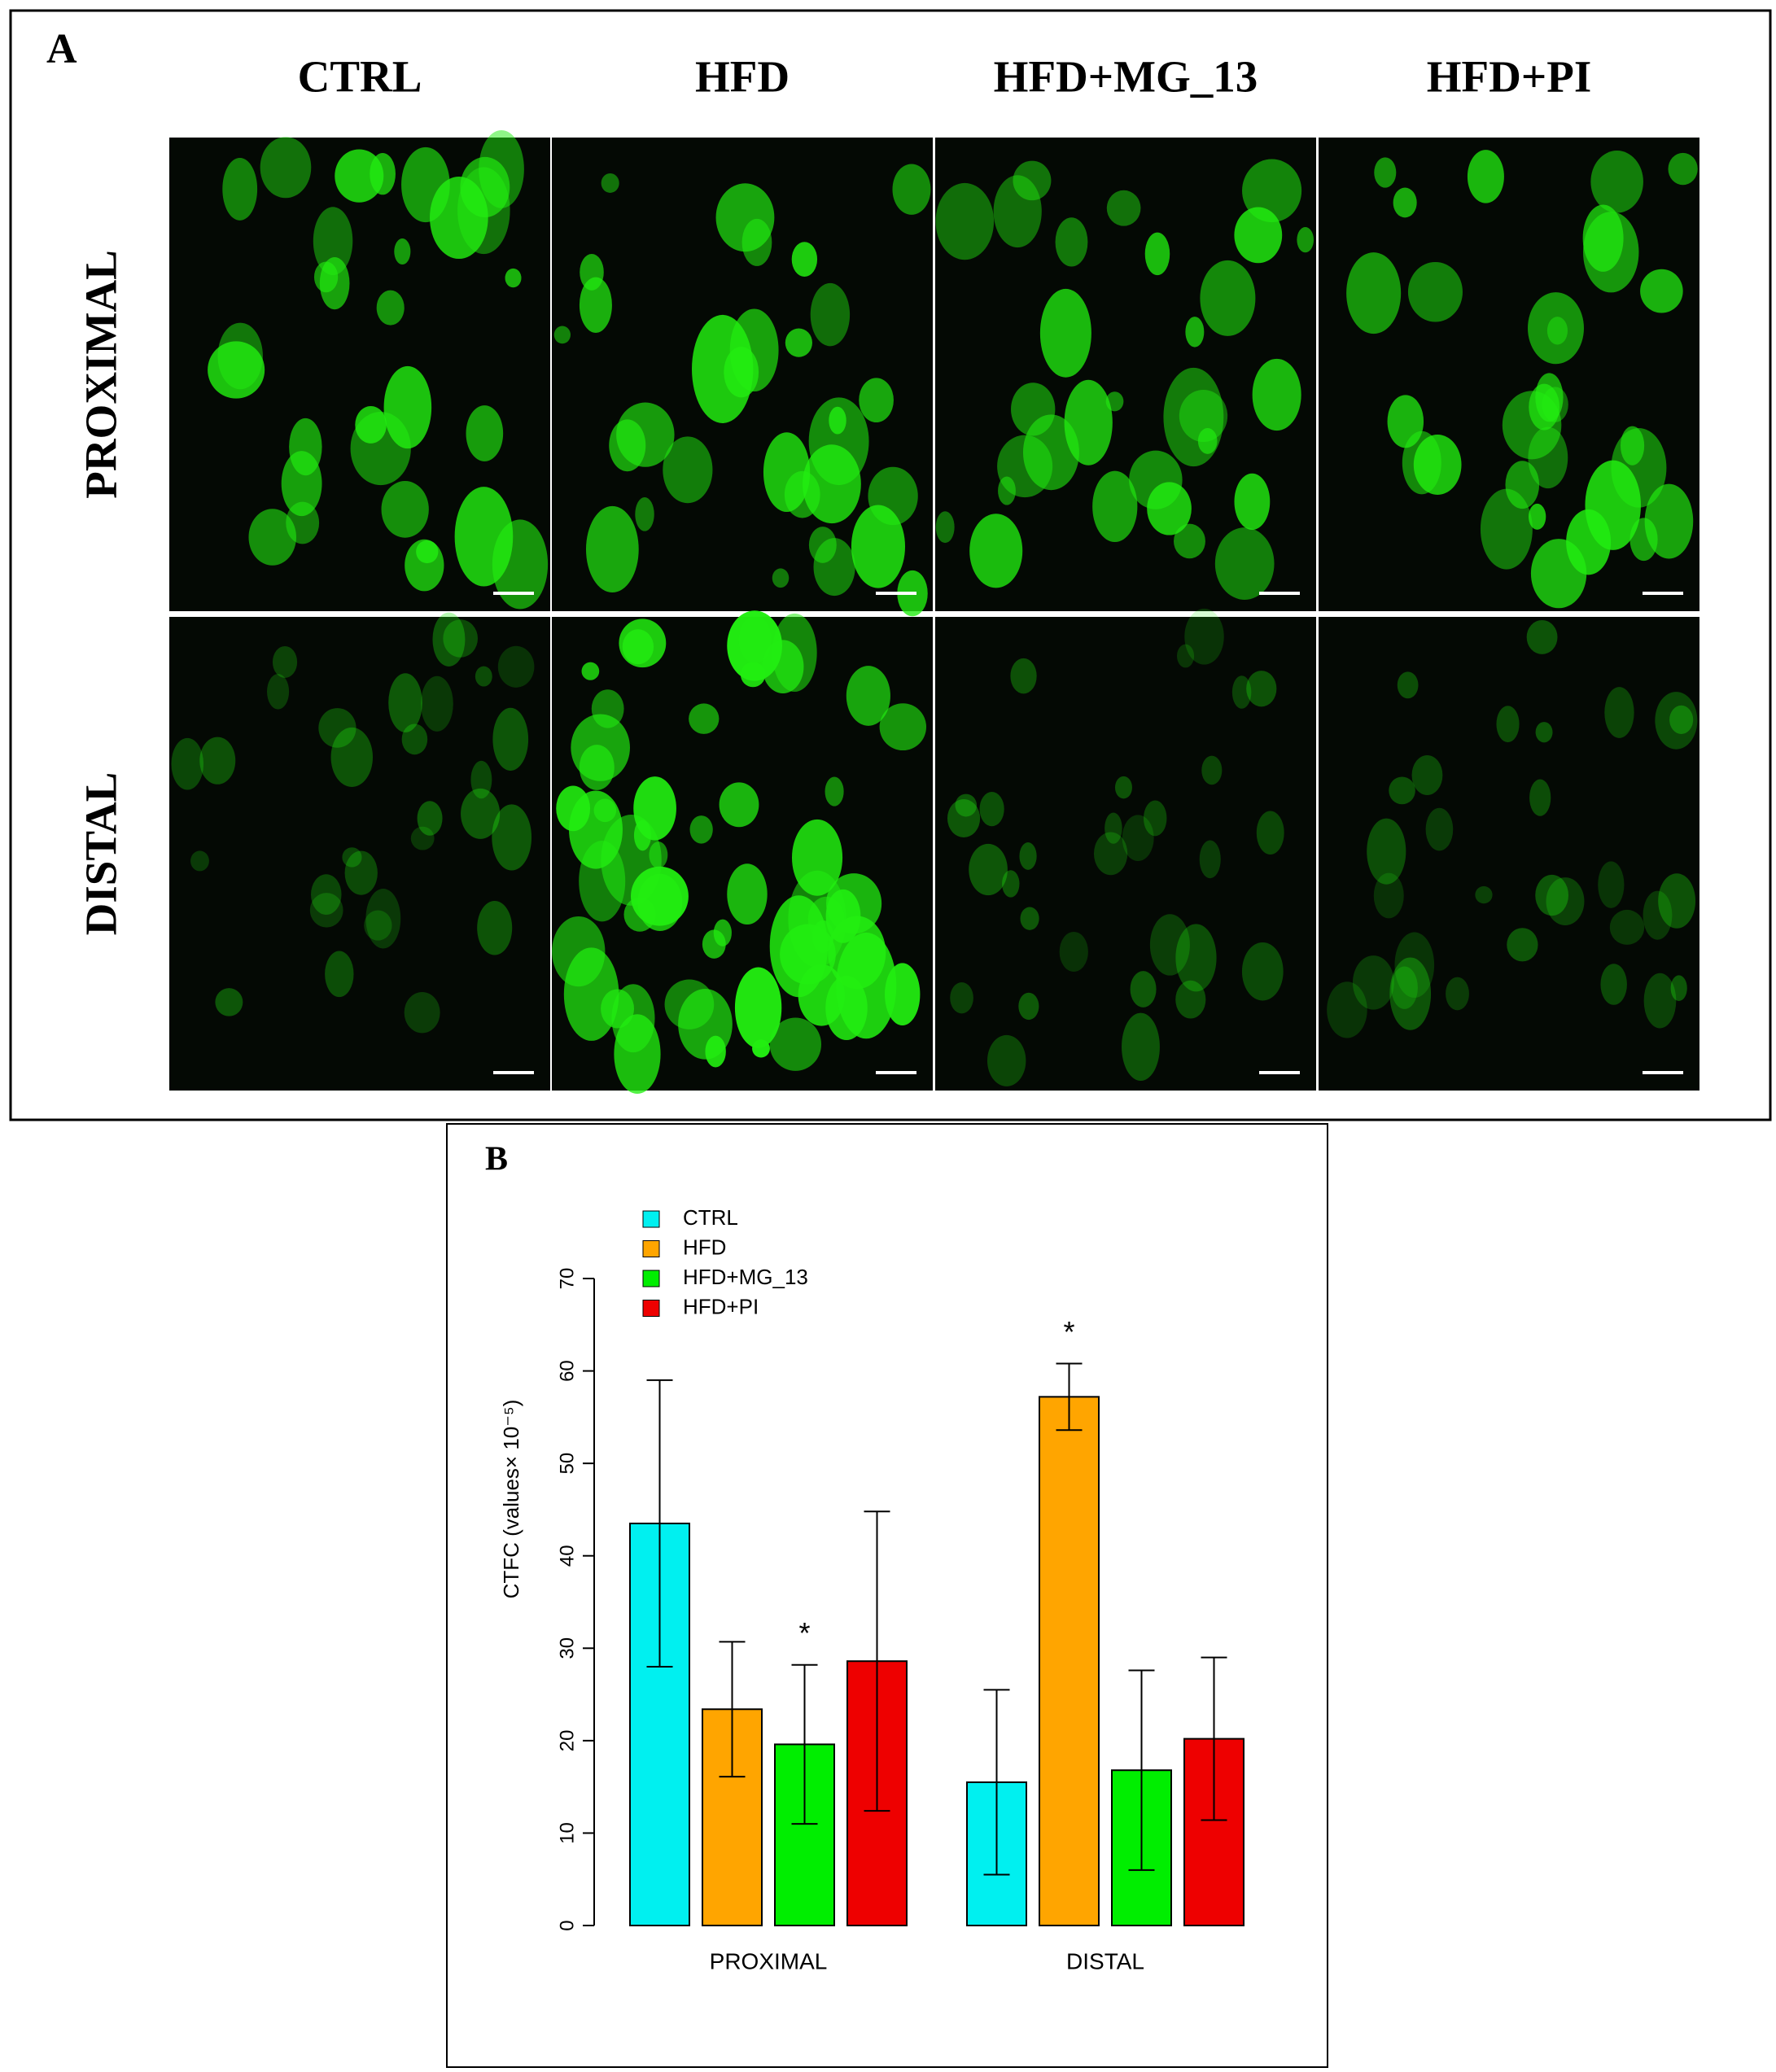 This screenshot has width=1776, height=2072. Describe the element at coordinates (746, 1277) in the screenshot. I see `legend-label: HFD+MG_13` at that location.